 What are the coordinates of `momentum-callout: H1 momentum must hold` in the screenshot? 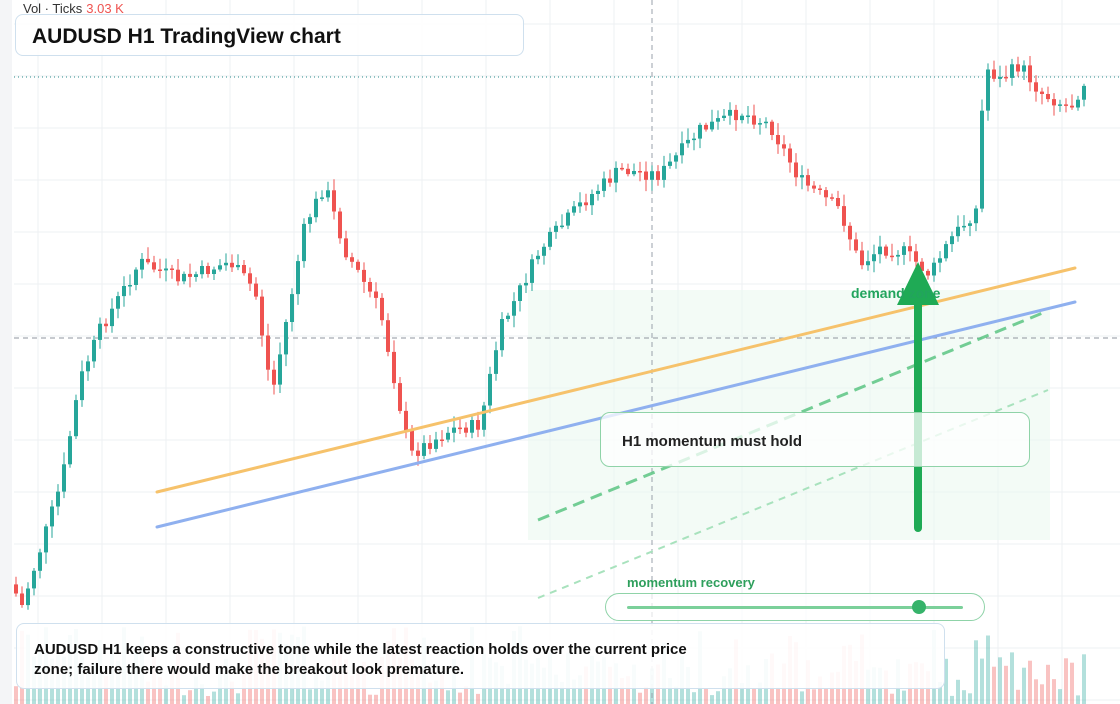 It's located at (815, 439).